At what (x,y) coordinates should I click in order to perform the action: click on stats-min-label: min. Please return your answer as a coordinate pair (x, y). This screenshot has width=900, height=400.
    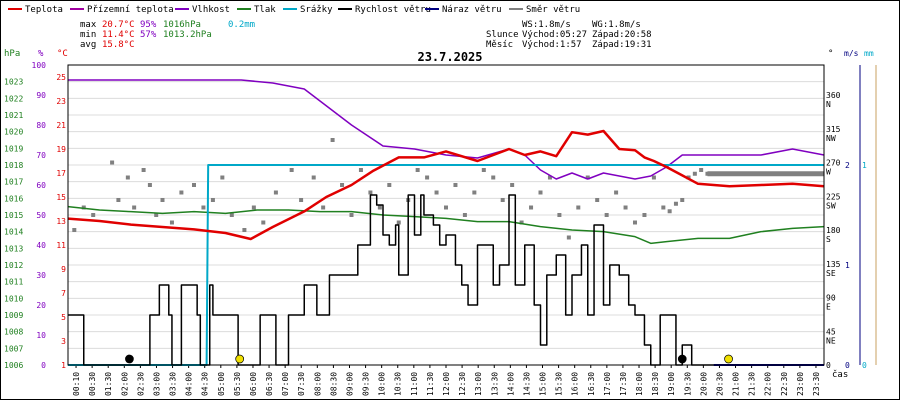
    Looking at the image, I should click on (88, 35).